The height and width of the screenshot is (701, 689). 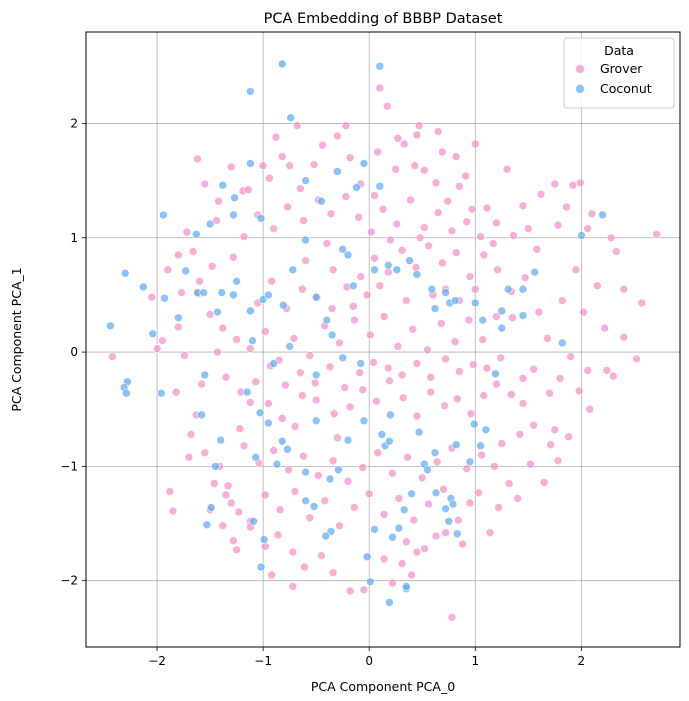 What do you see at coordinates (369, 661) in the screenshot?
I see `x-tick-label: 0` at bounding box center [369, 661].